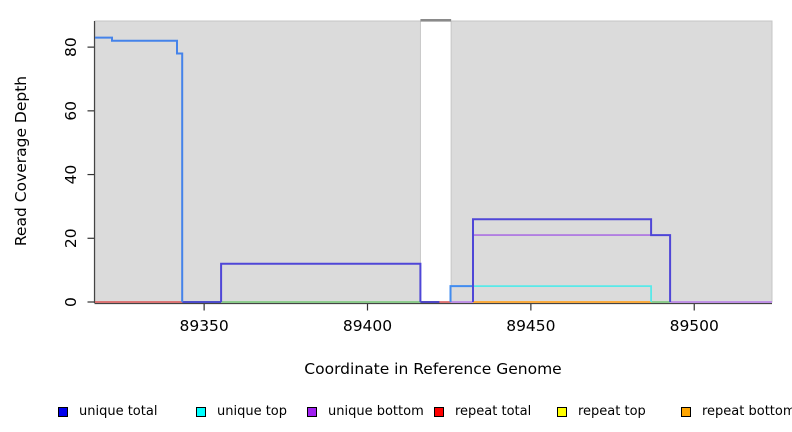 The image size is (792, 432). Describe the element at coordinates (612, 411) in the screenshot. I see `legend-label: repeat top` at that location.